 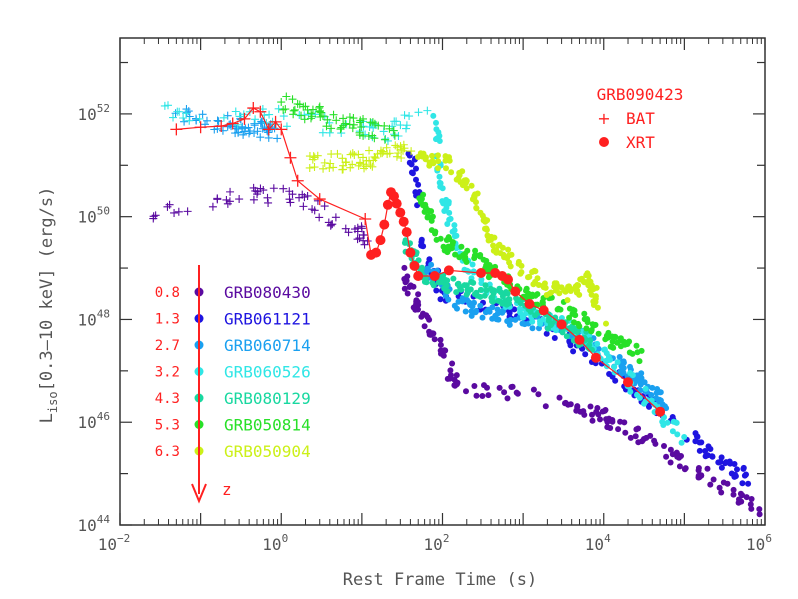 What do you see at coordinates (167, 426) in the screenshot?
I see `legend-z-label: 5.3` at bounding box center [167, 426].